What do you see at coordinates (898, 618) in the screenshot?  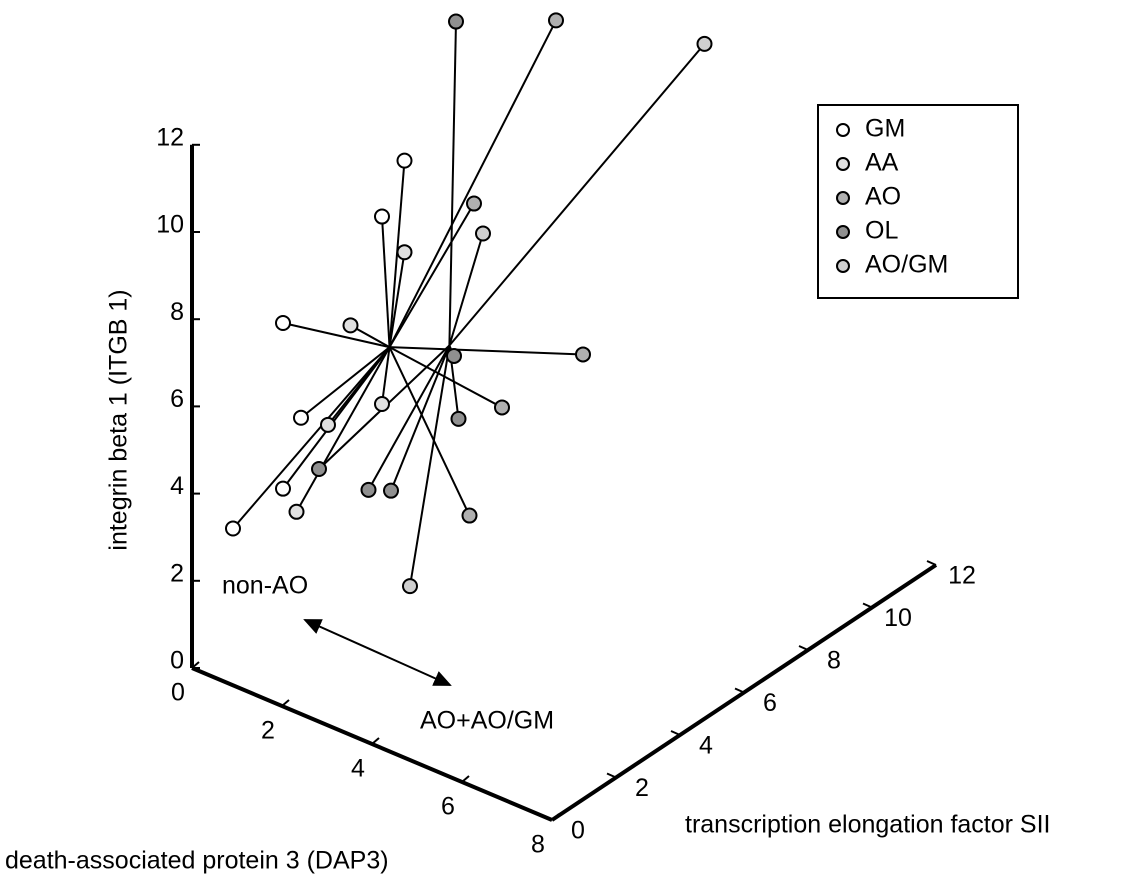 I see `y-tick-label: 10` at bounding box center [898, 618].